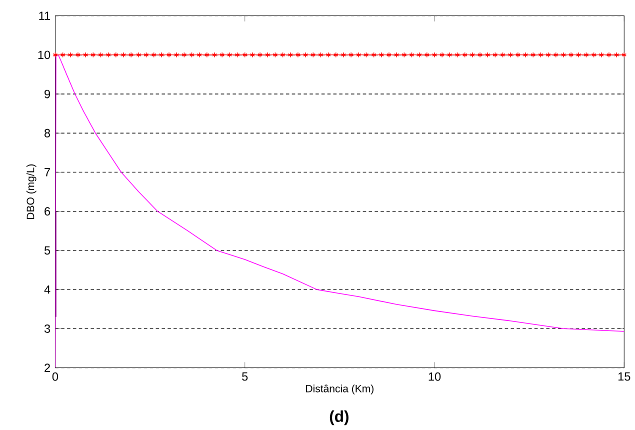  What do you see at coordinates (44, 55) in the screenshot?
I see `y-tick-label: 10` at bounding box center [44, 55].